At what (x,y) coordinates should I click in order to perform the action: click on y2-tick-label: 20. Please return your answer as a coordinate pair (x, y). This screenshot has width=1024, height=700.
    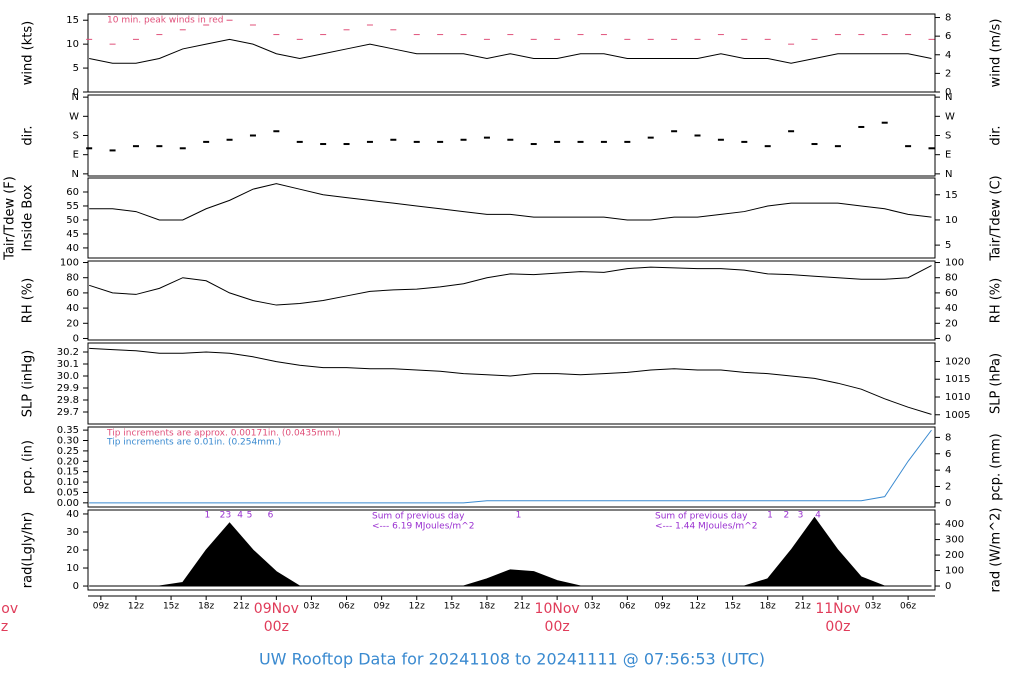
    Looking at the image, I should click on (951, 323).